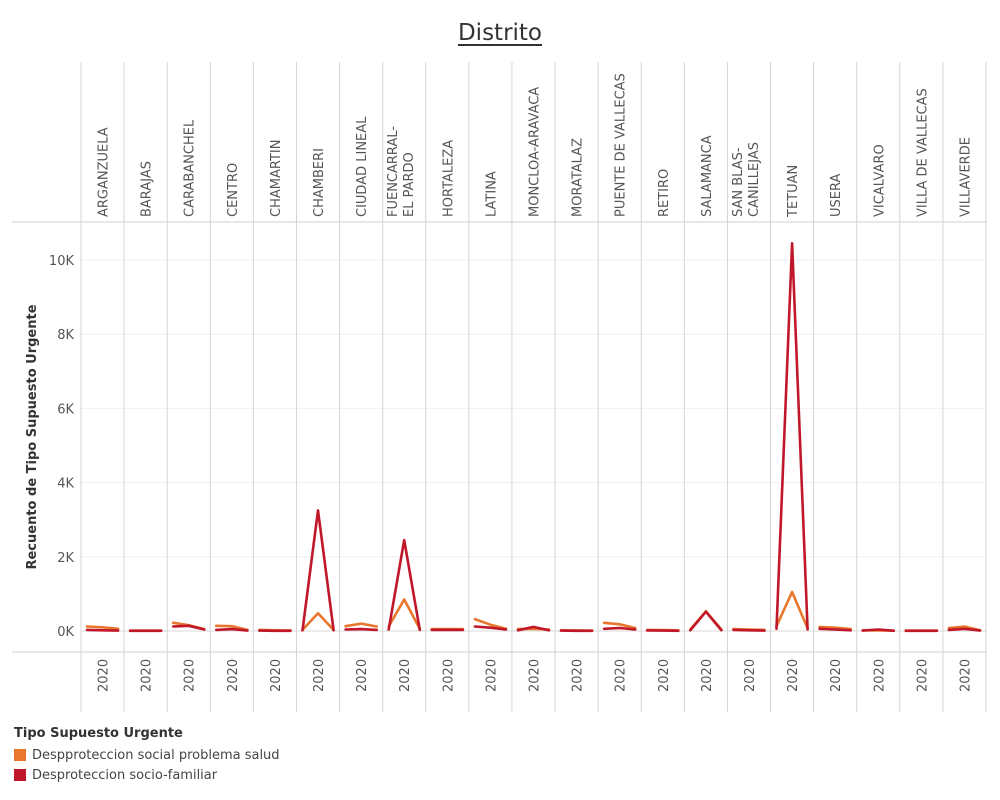 The image size is (1000, 800). What do you see at coordinates (361, 629) in the screenshot?
I see `series-socio-familiar-ciudad-lineal` at bounding box center [361, 629].